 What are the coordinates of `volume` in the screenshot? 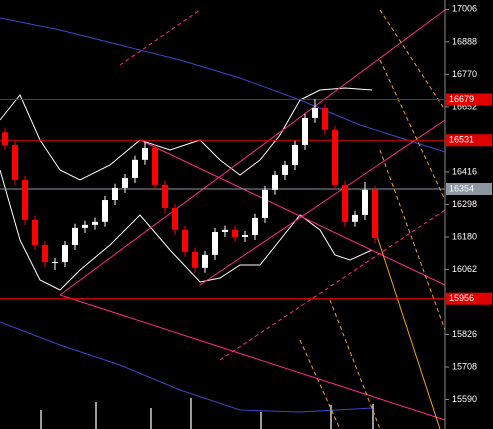 It's located at (207, 413).